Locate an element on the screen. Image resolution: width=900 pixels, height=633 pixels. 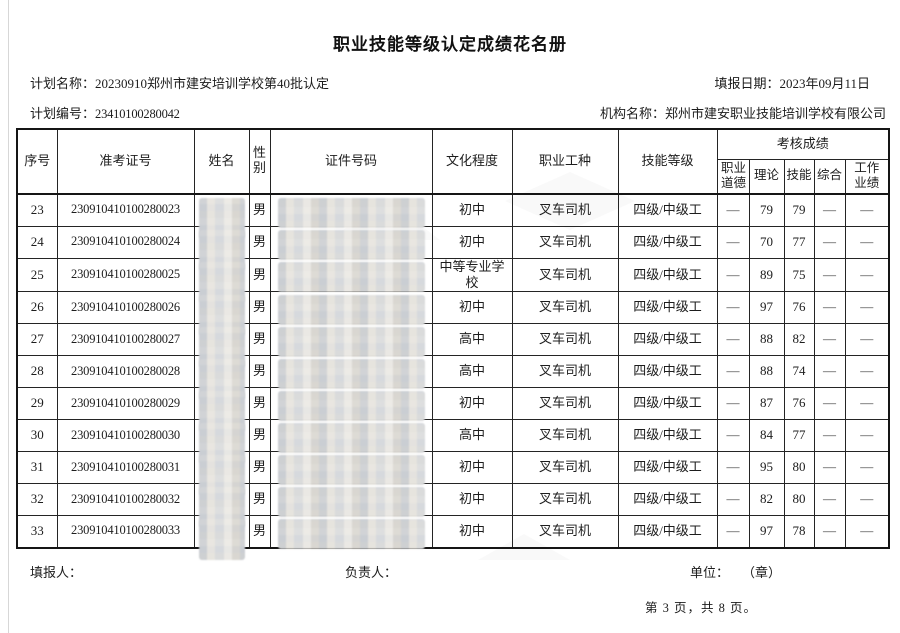
cell-score-theory: 97 is located at coordinates (766, 531).